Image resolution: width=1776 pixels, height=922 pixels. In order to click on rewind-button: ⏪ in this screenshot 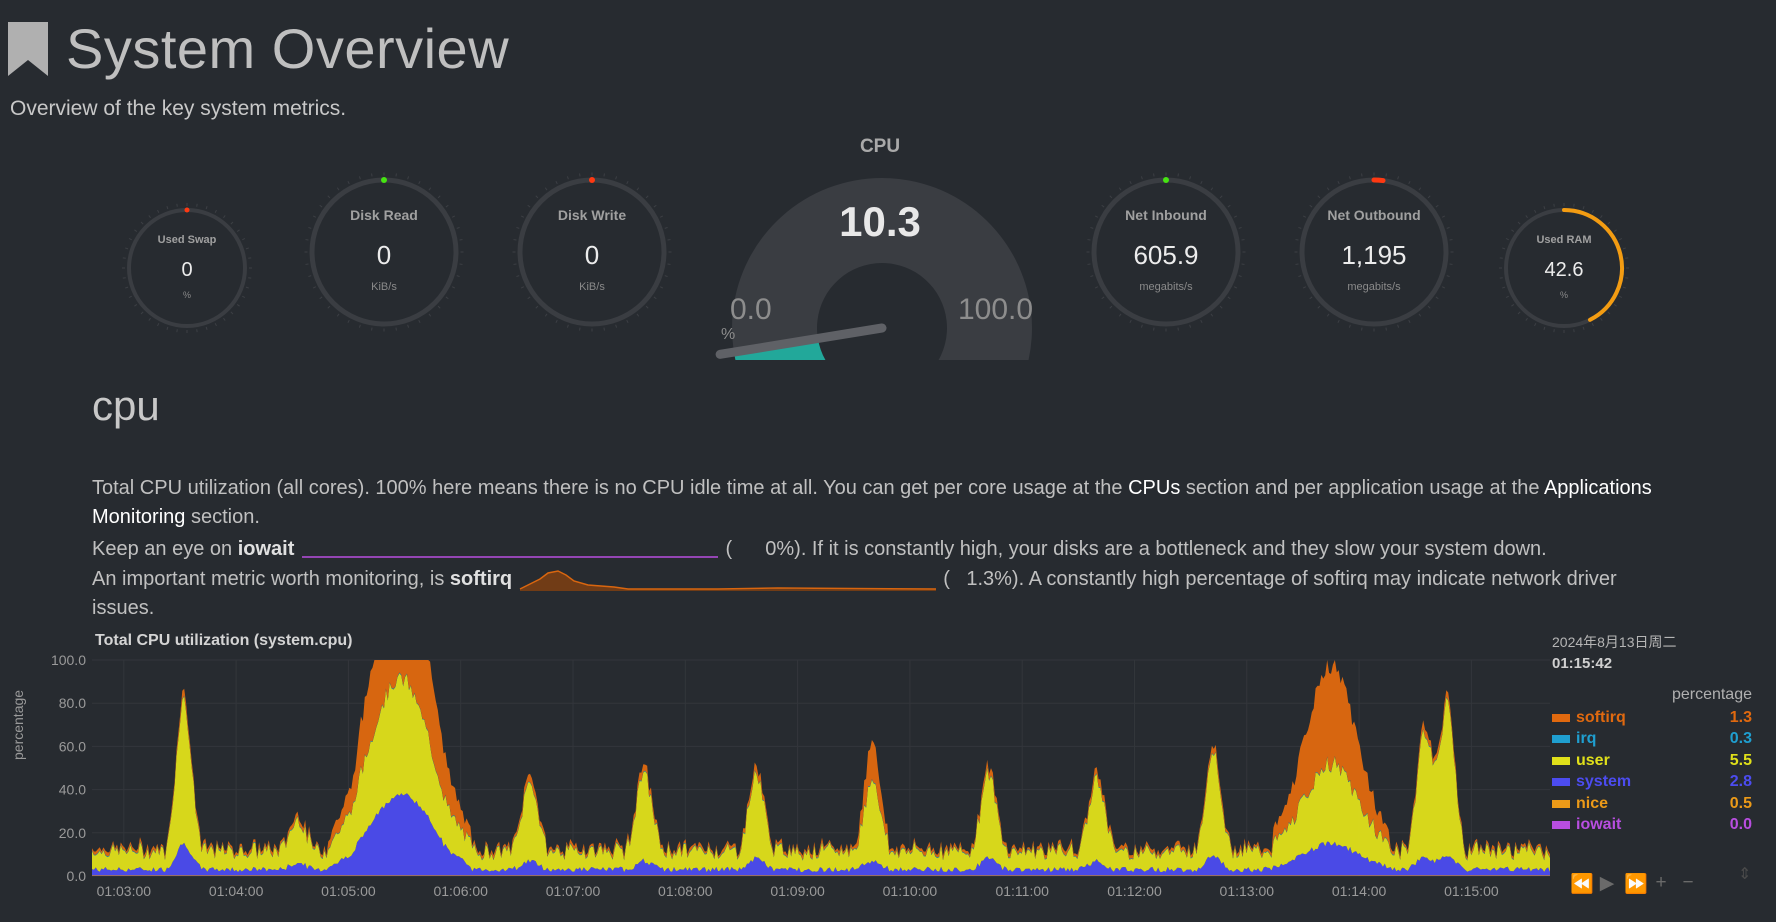, I will do `click(1582, 884)`.